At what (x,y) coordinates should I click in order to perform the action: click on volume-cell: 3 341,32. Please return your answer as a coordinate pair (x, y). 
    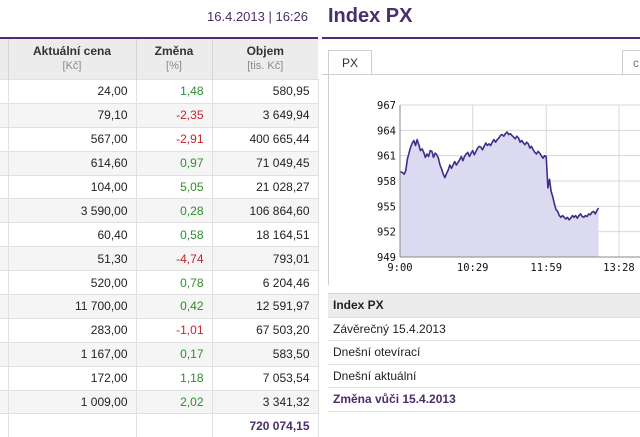
    Looking at the image, I should click on (265, 402).